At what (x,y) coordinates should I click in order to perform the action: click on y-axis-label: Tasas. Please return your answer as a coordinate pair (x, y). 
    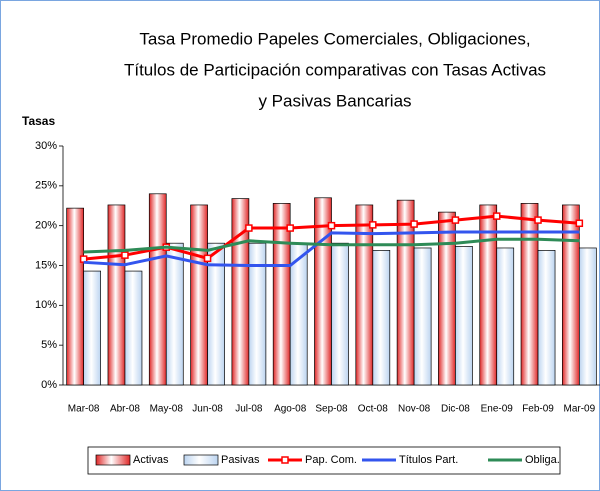
    Looking at the image, I should click on (38, 121).